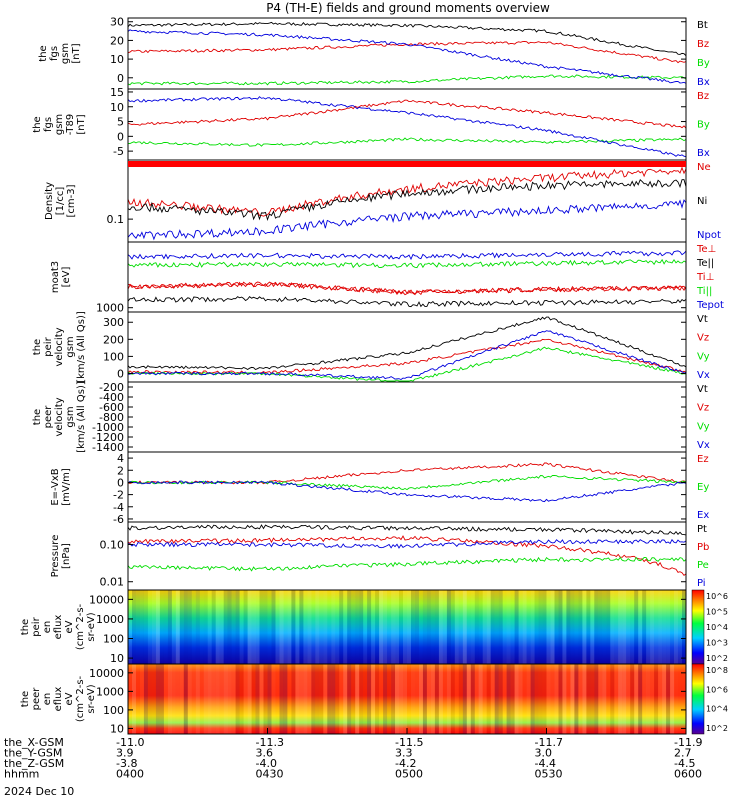 This screenshot has height=800, width=750. Describe the element at coordinates (409, 774) in the screenshot. I see `time-axis-value: 0500` at that location.